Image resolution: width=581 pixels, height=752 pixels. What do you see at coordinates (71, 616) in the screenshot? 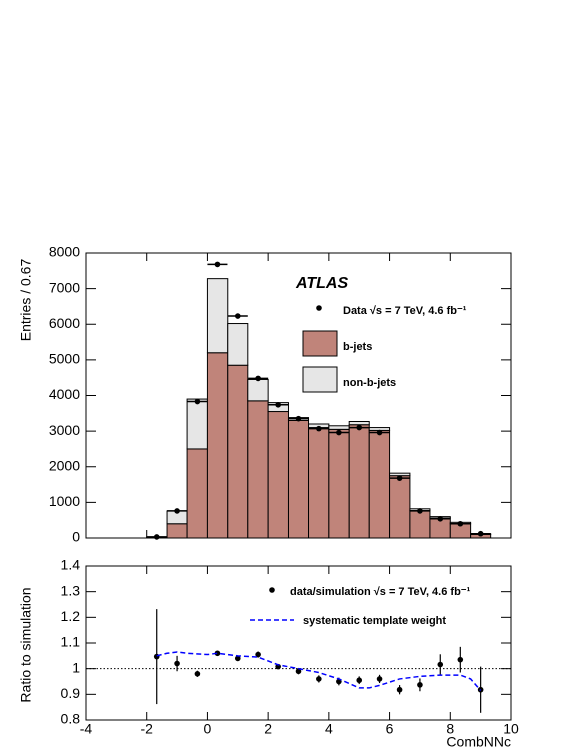
I see `y-tick-label: 1.2` at bounding box center [71, 616].